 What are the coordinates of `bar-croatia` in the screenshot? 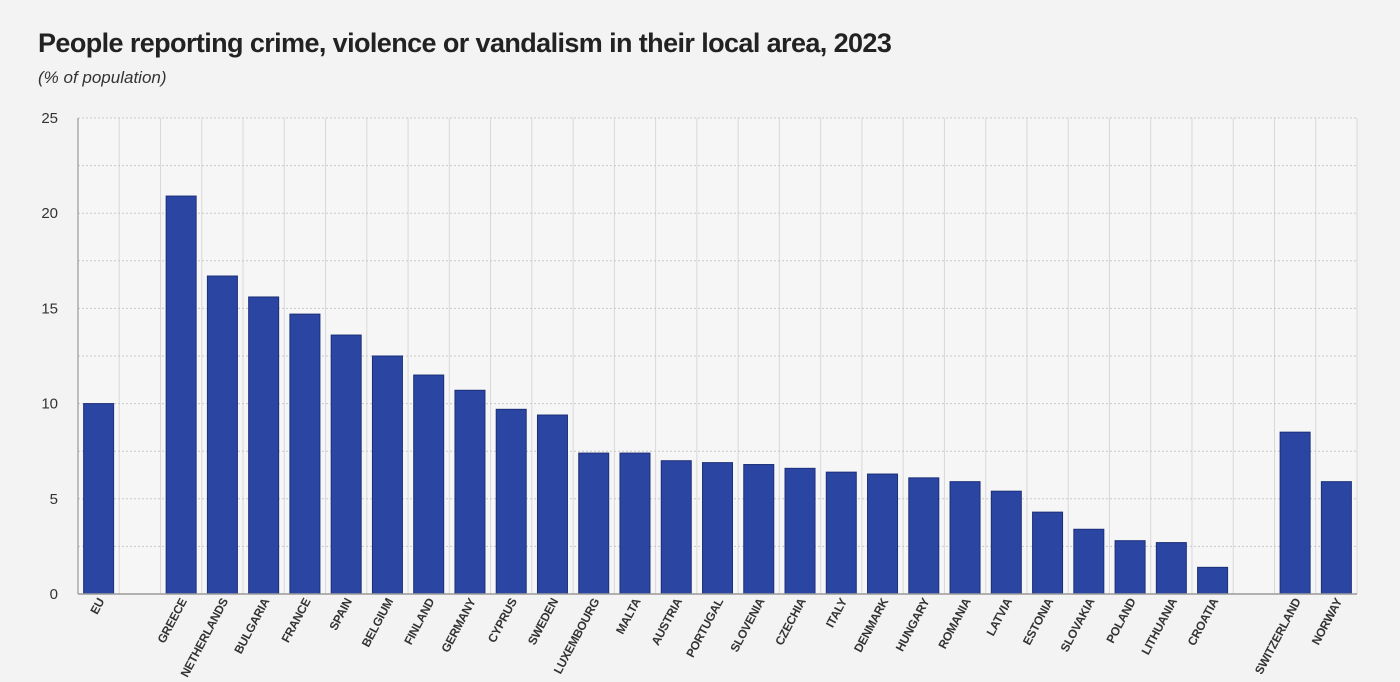 It's located at (1213, 580).